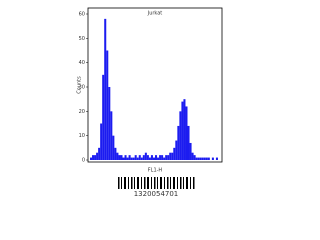 The height and width of the screenshot is (240, 320). Describe the element at coordinates (82, 88) in the screenshot. I see `y-tick-label: 30` at that location.